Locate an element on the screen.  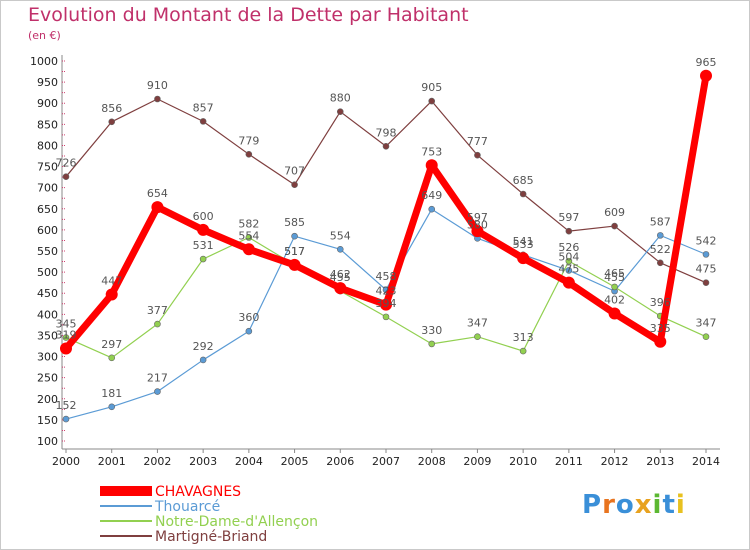
data-label-chavagnes: 554 is located at coordinates (248, 235).